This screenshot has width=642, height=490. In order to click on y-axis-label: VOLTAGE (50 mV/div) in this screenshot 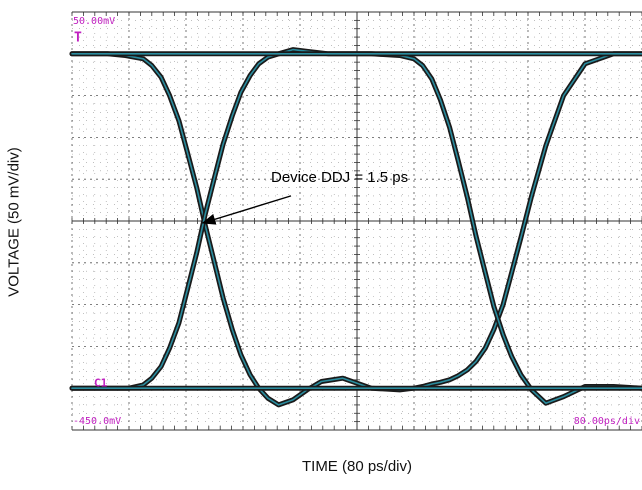, I will do `click(14, 222)`.